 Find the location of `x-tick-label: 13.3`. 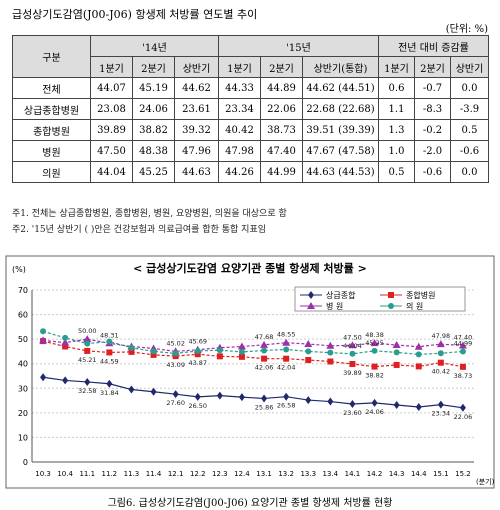

x-tick-label: 13.3 is located at coordinates (308, 474).